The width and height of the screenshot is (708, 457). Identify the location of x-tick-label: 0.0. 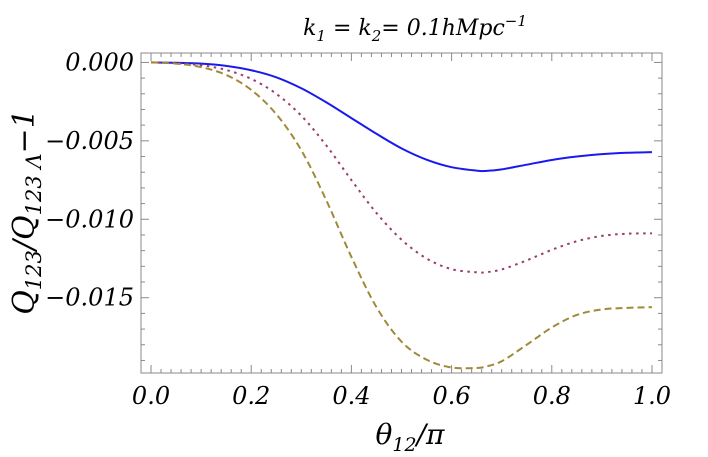
(151, 396).